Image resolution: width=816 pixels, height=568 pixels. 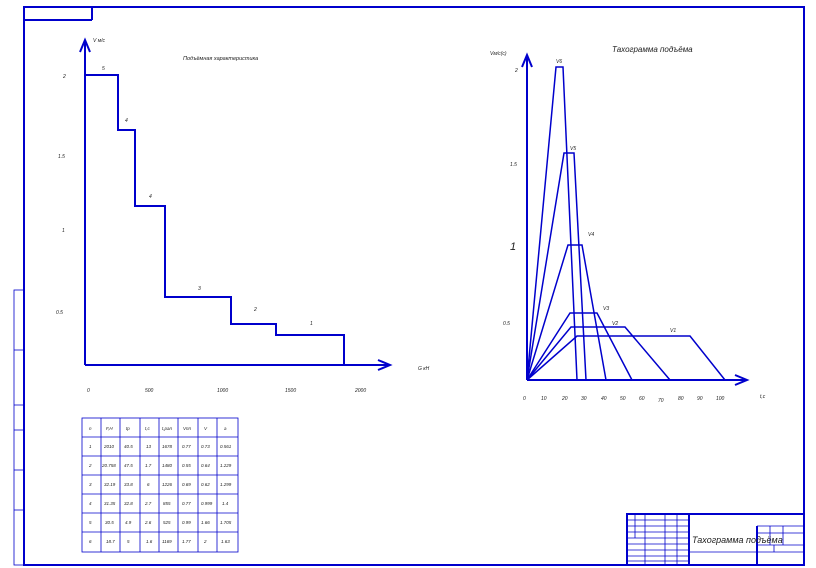 What do you see at coordinates (226, 484) in the screenshot?
I see `table-cell: 1.299` at bounding box center [226, 484].